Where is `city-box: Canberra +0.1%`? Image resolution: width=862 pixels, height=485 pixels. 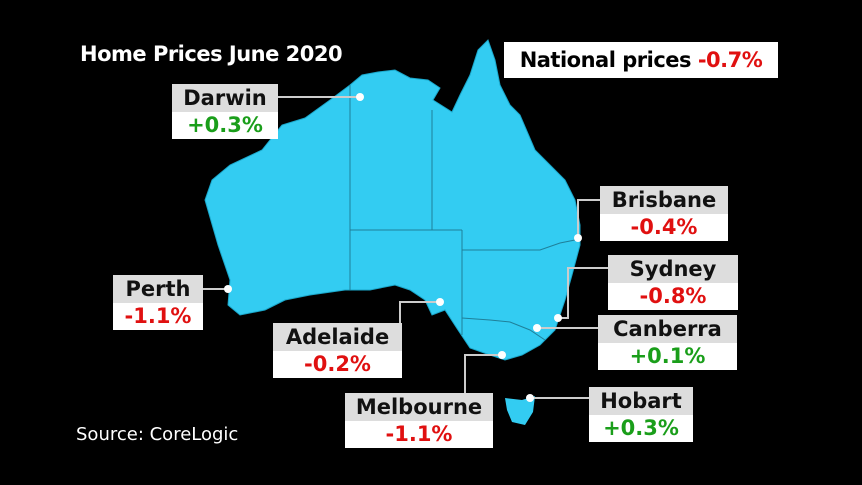 city-box: Canberra +0.1% is located at coordinates (667, 342).